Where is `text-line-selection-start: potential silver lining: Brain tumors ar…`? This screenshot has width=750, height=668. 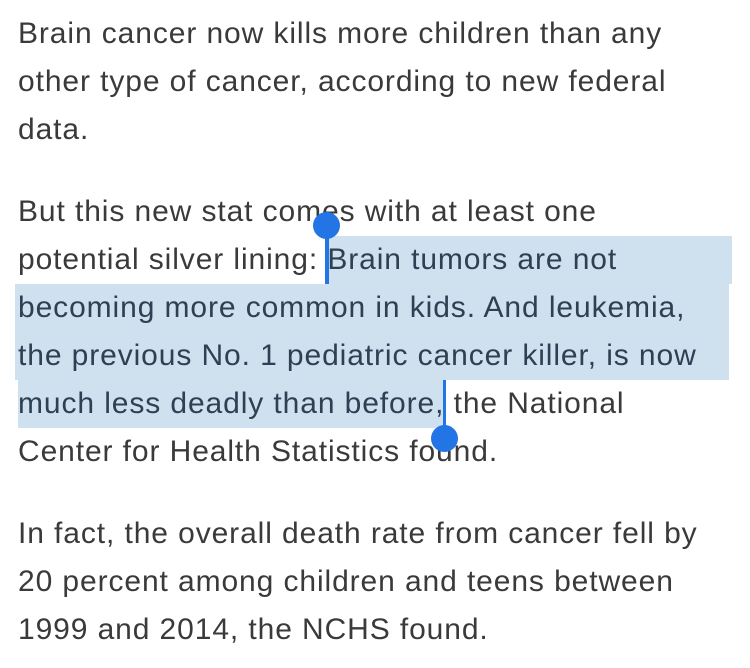
text-line-selection-start: potential silver lining: Brain tumors ar… is located at coordinates (375, 248).